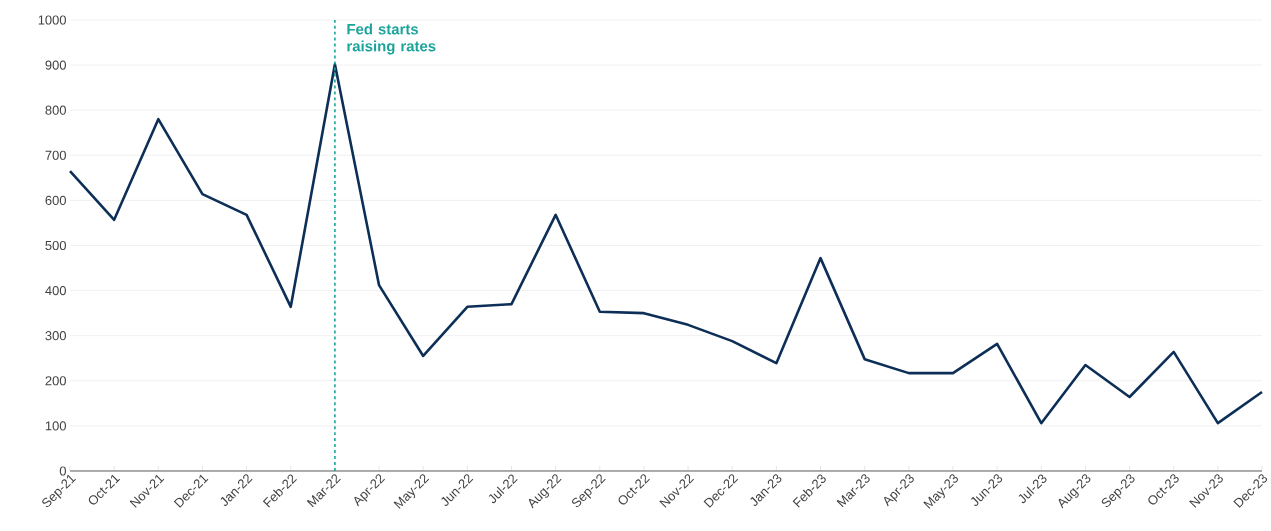 This screenshot has height=531, width=1271. What do you see at coordinates (55, 110) in the screenshot?
I see `y-tick-label: 800` at bounding box center [55, 110].